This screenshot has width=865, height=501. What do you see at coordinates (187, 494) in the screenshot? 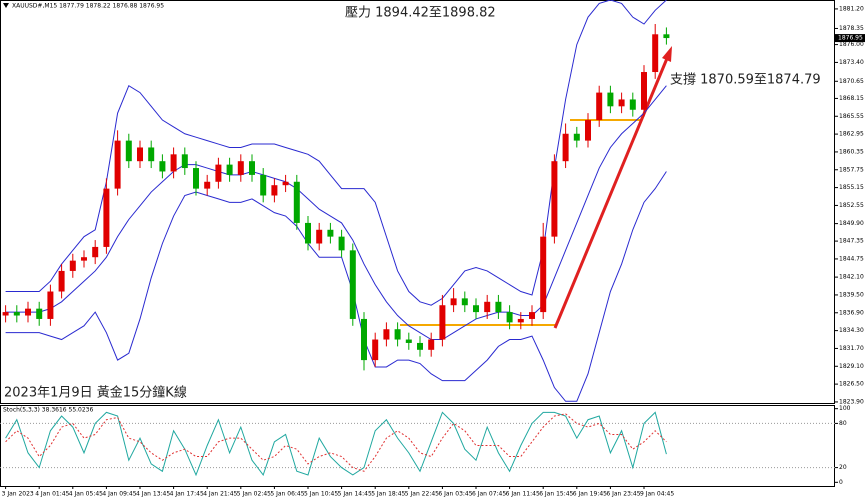
I see `x-tick-label: 4 Jan 17:45` at bounding box center [187, 494].